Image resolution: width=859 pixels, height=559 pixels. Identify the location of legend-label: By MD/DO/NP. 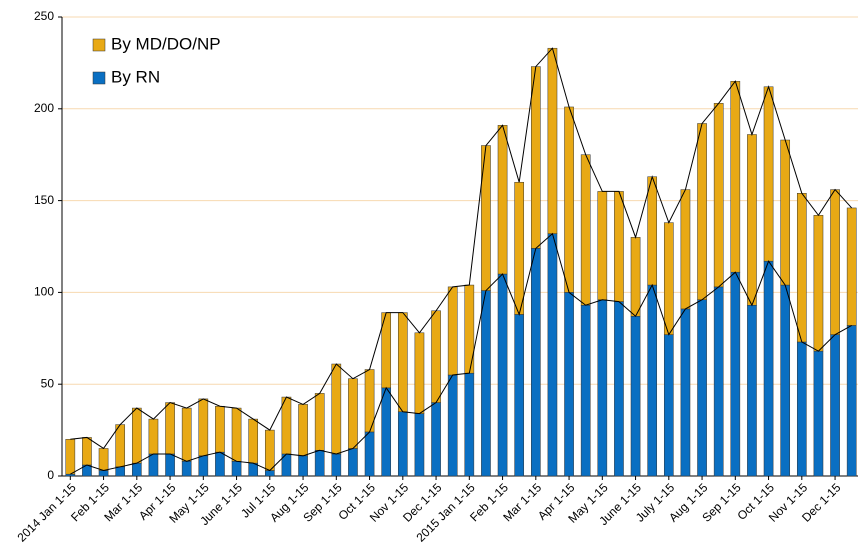
(166, 43).